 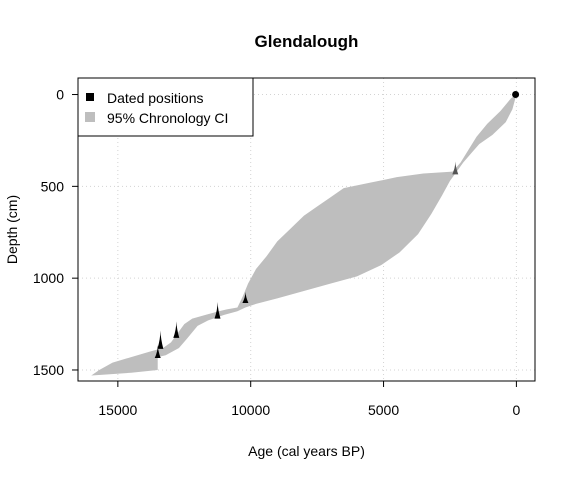 I want to click on legend-label-dated-positions: Dated positions, so click(x=155, y=98).